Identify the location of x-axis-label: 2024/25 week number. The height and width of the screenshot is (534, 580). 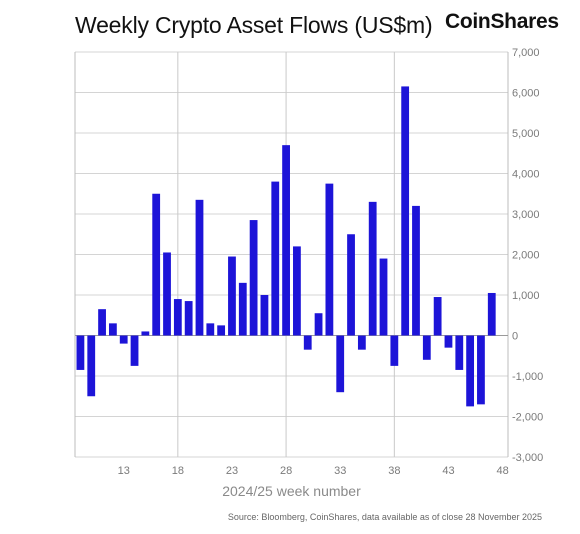
(291, 491).